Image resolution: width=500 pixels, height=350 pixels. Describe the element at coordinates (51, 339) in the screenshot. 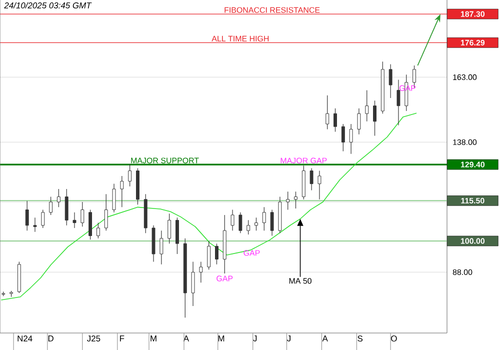

I see `x-tick-label: D` at that location.